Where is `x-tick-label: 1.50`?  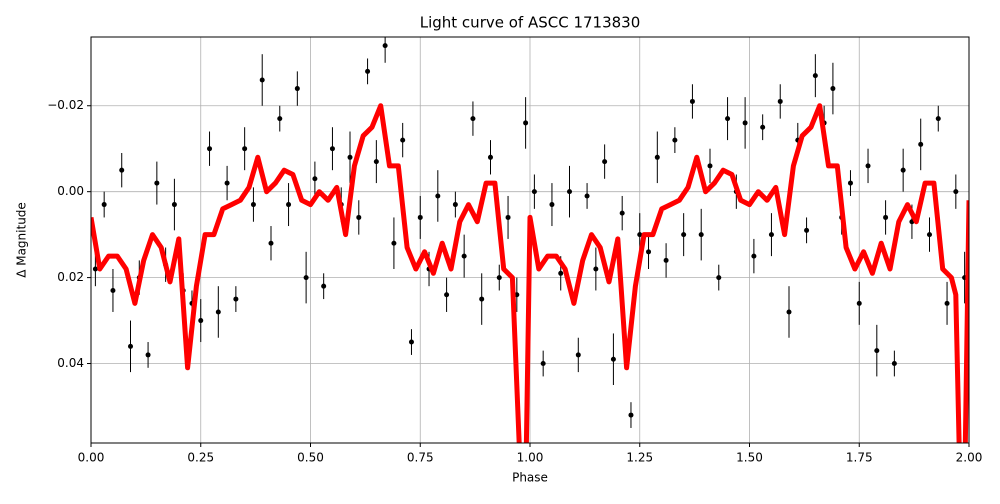 x-tick-label: 1.50 is located at coordinates (749, 458).